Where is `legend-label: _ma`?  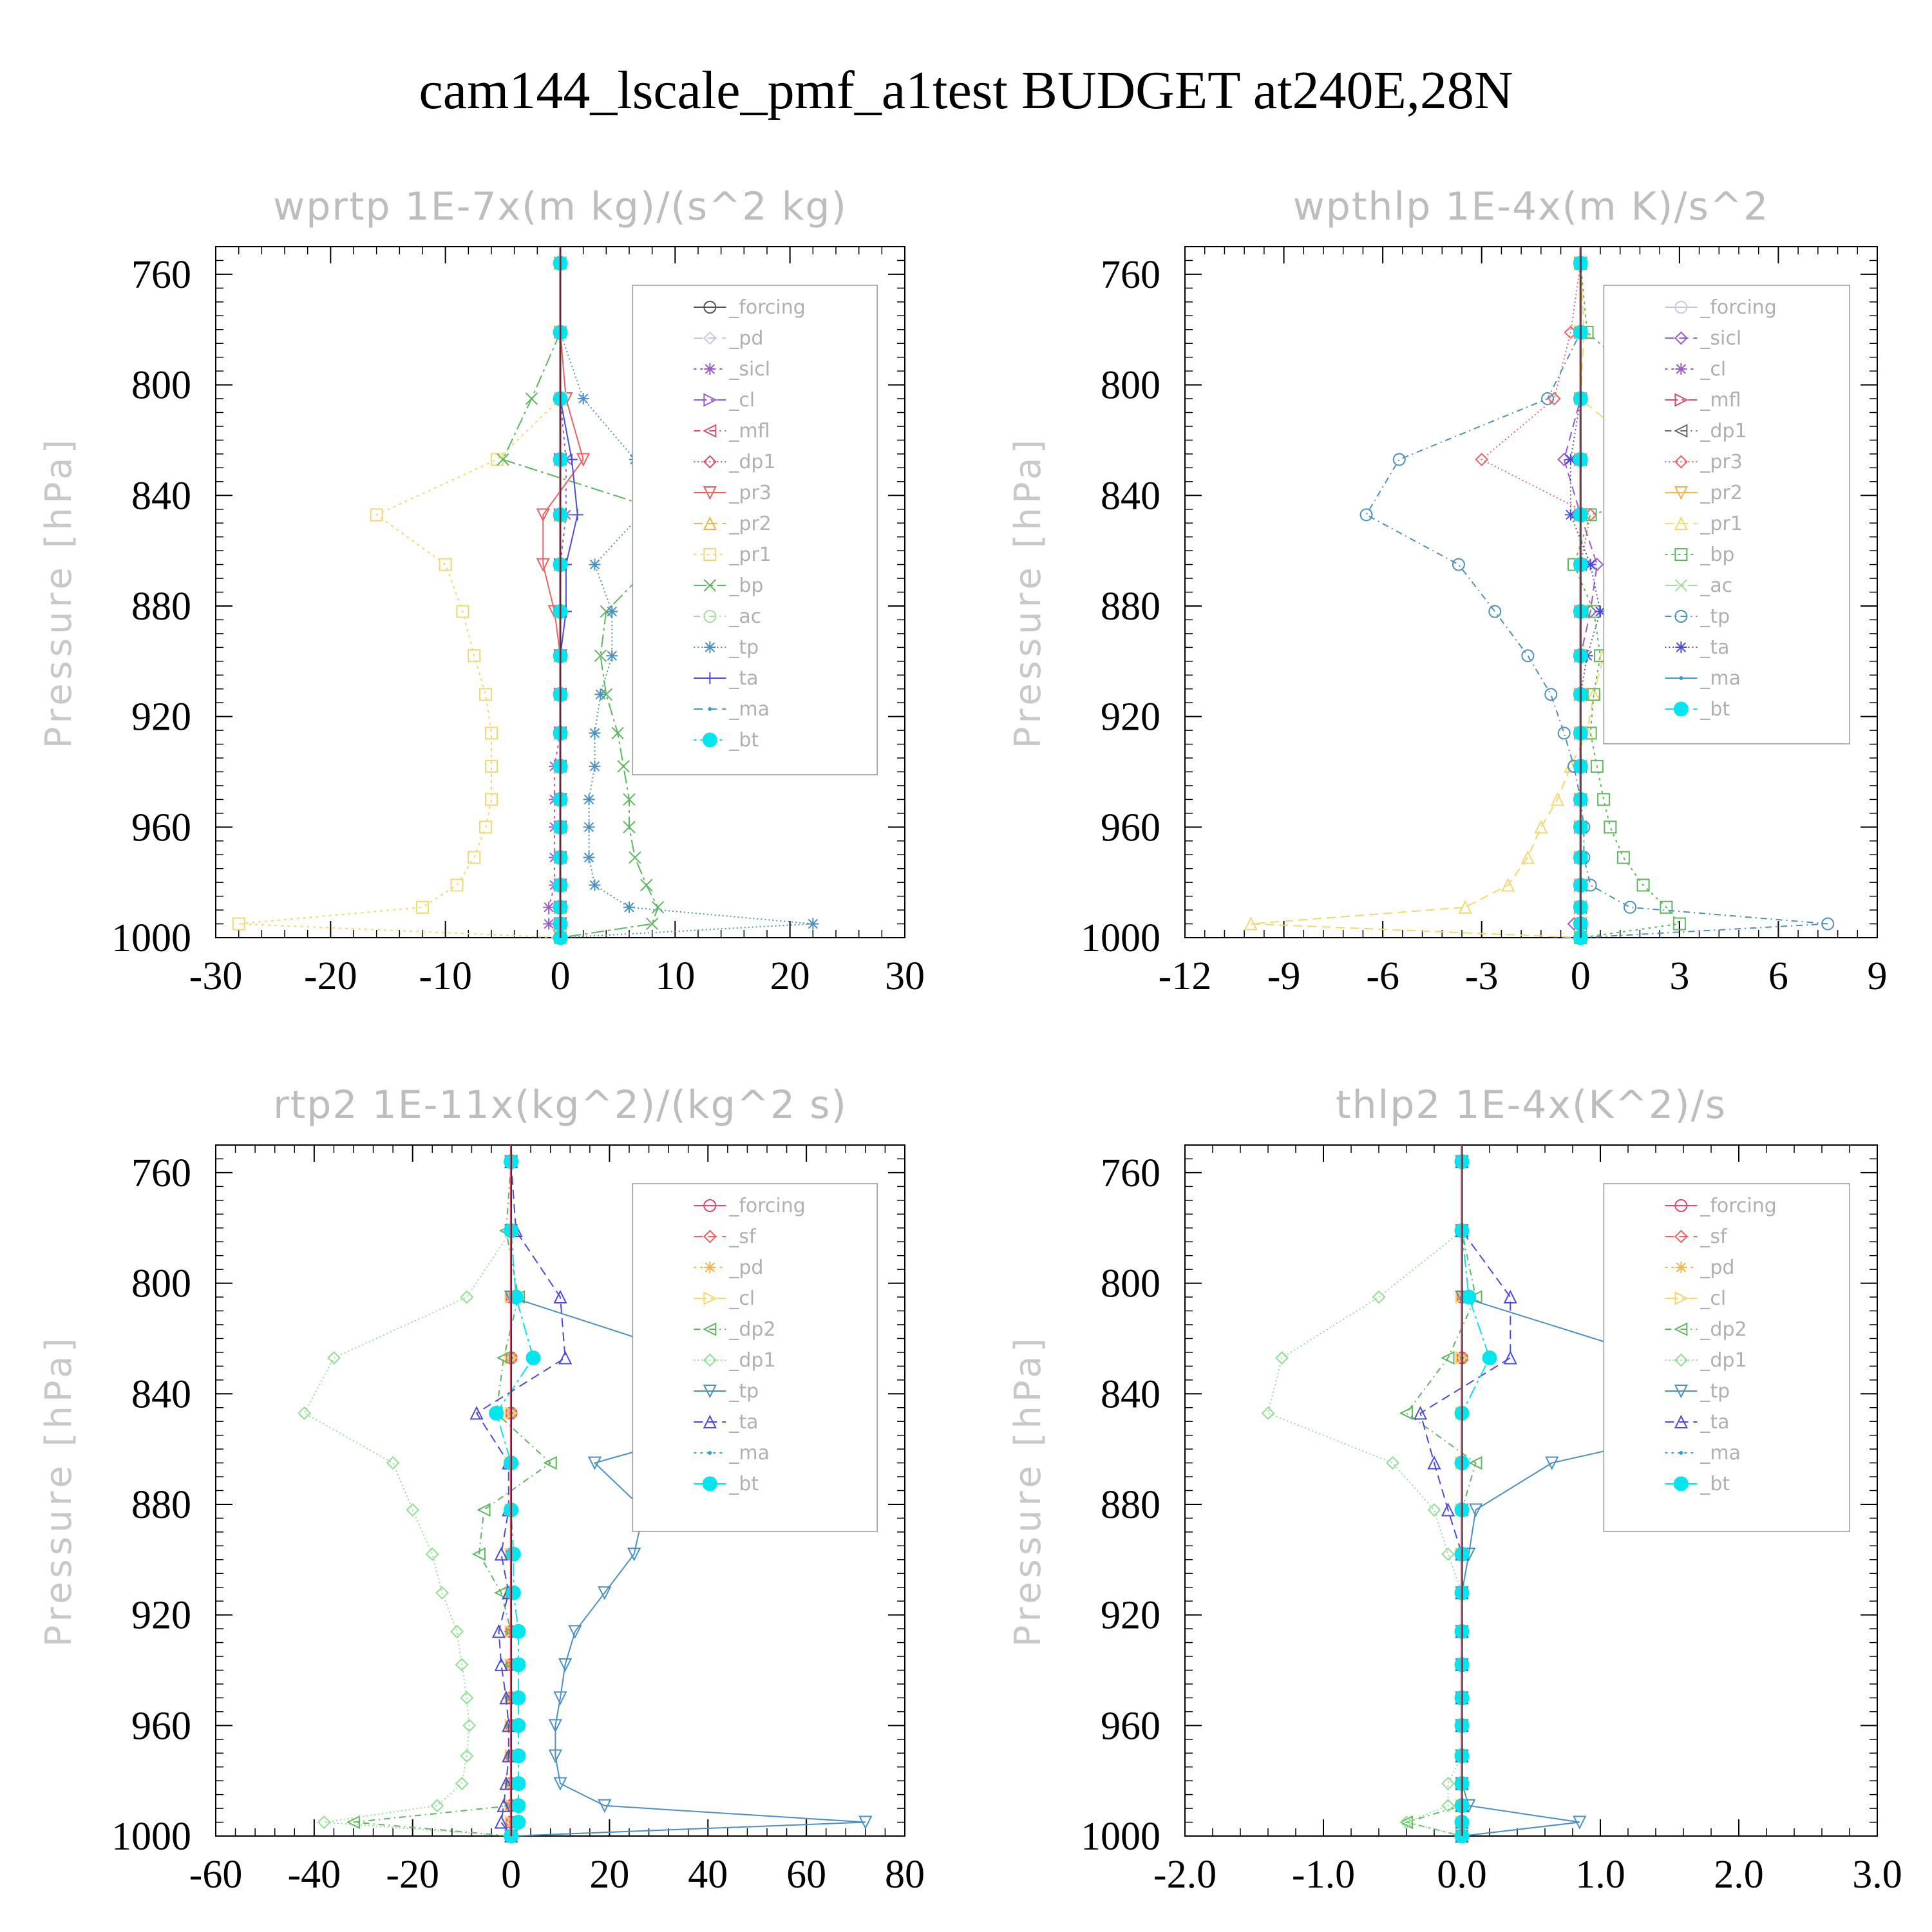
legend-label: _ma is located at coordinates (1721, 679).